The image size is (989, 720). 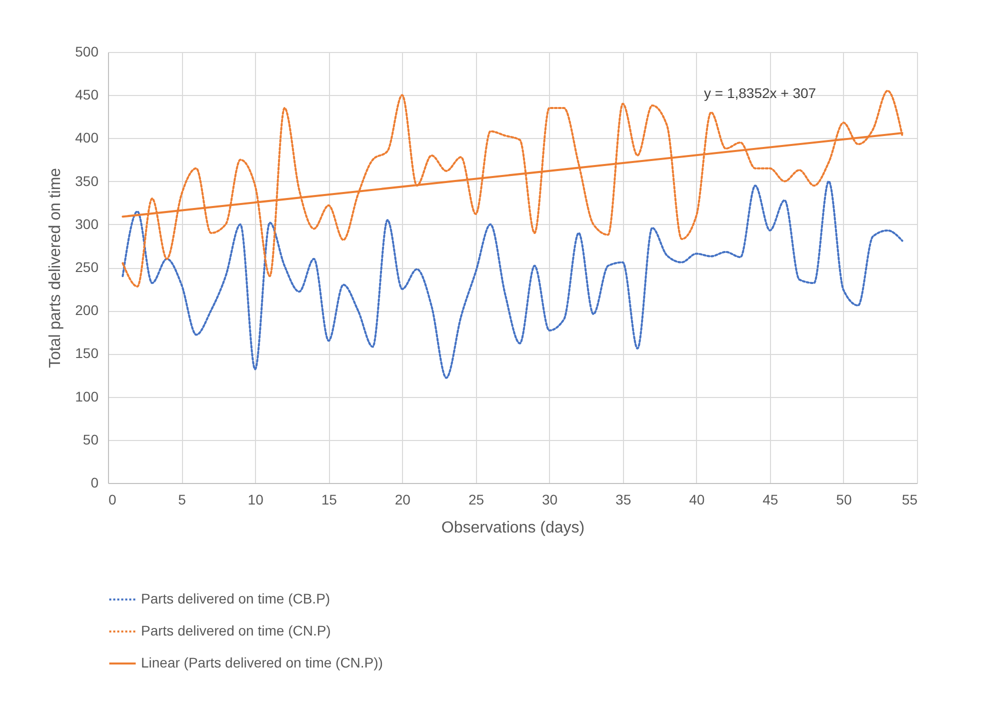 What do you see at coordinates (90, 439) in the screenshot?
I see `y-tick-label: 50` at bounding box center [90, 439].